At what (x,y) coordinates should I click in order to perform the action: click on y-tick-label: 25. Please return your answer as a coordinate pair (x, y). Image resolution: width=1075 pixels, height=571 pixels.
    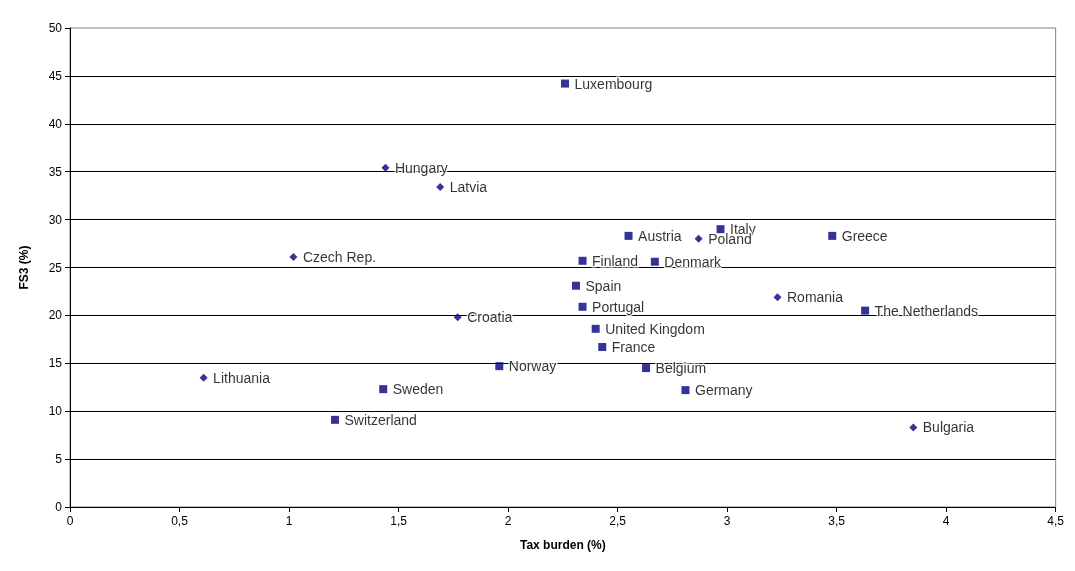
    Looking at the image, I should click on (55, 267).